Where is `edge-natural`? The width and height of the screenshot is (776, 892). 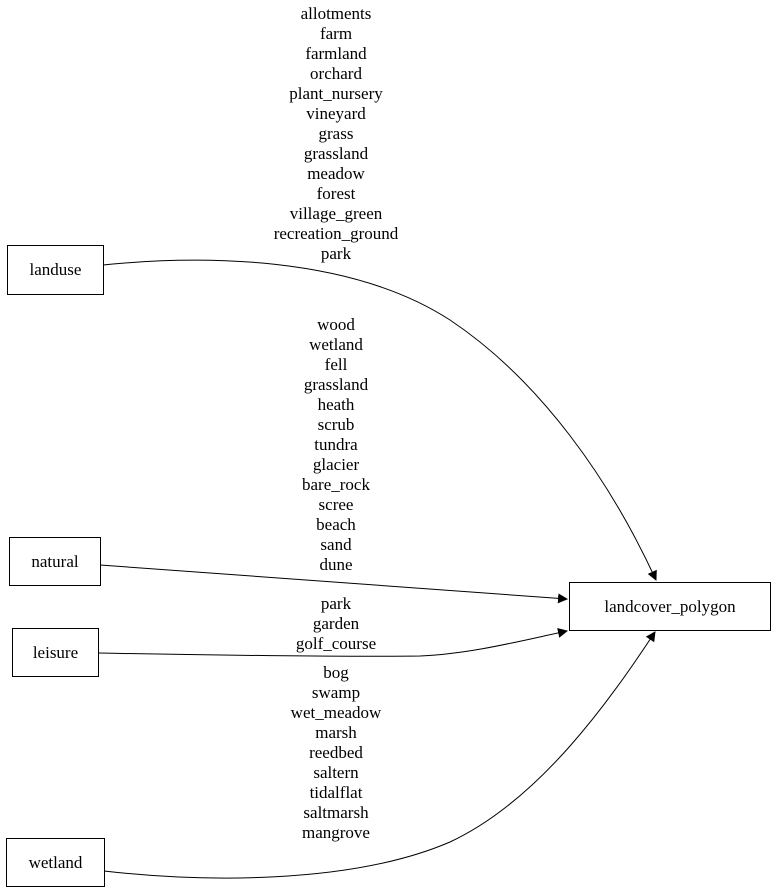
edge-natural is located at coordinates (333, 584).